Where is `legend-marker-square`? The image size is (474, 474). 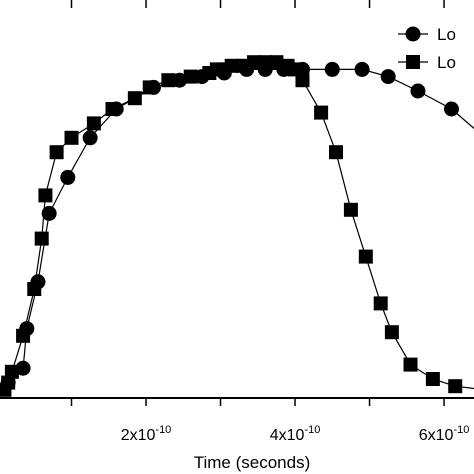 legend-marker-square is located at coordinates (413, 62).